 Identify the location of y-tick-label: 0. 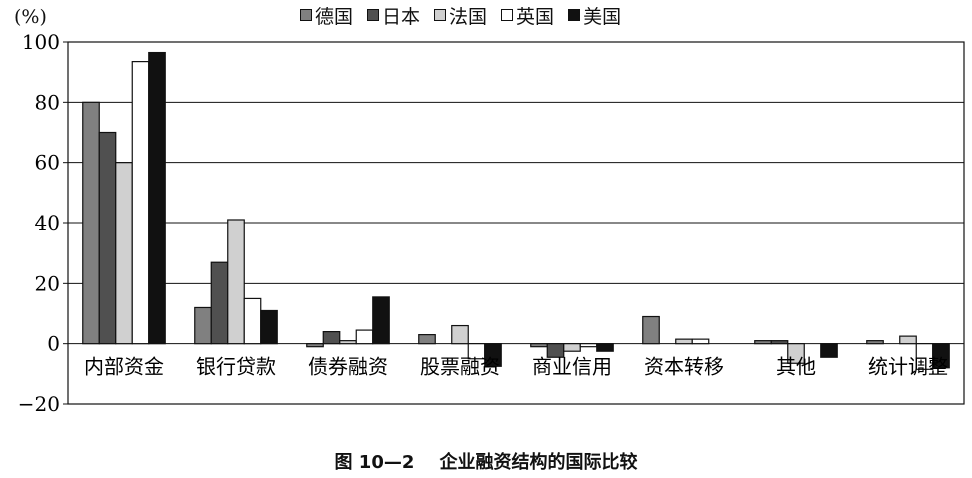
(53, 344).